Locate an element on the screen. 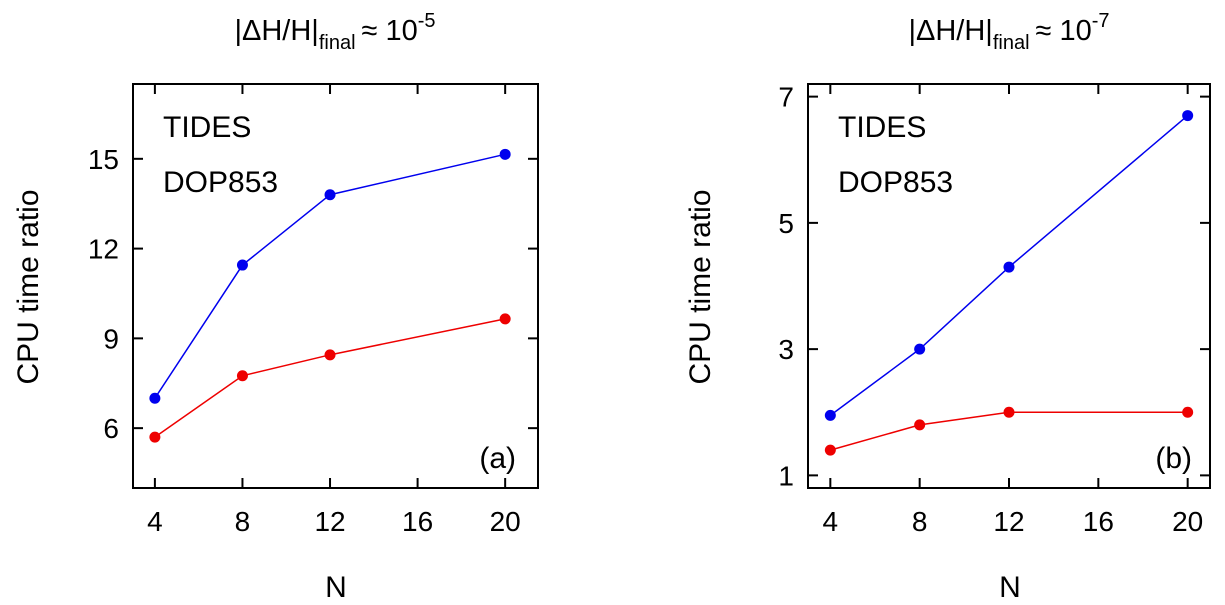 The height and width of the screenshot is (605, 1225). panel-a-xtick-label: 12 is located at coordinates (329, 521).